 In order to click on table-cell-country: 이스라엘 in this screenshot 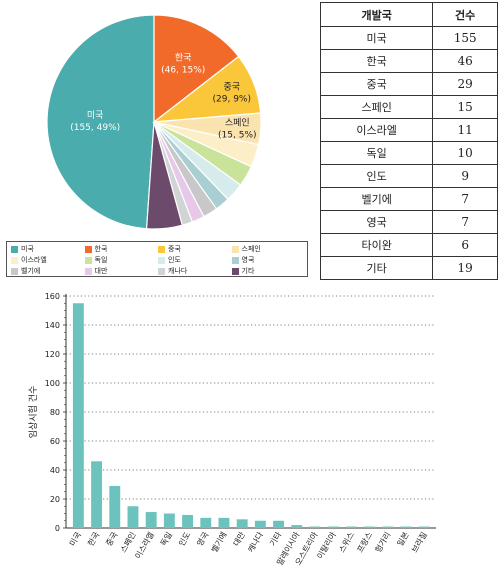, I will do `click(376, 130)`.